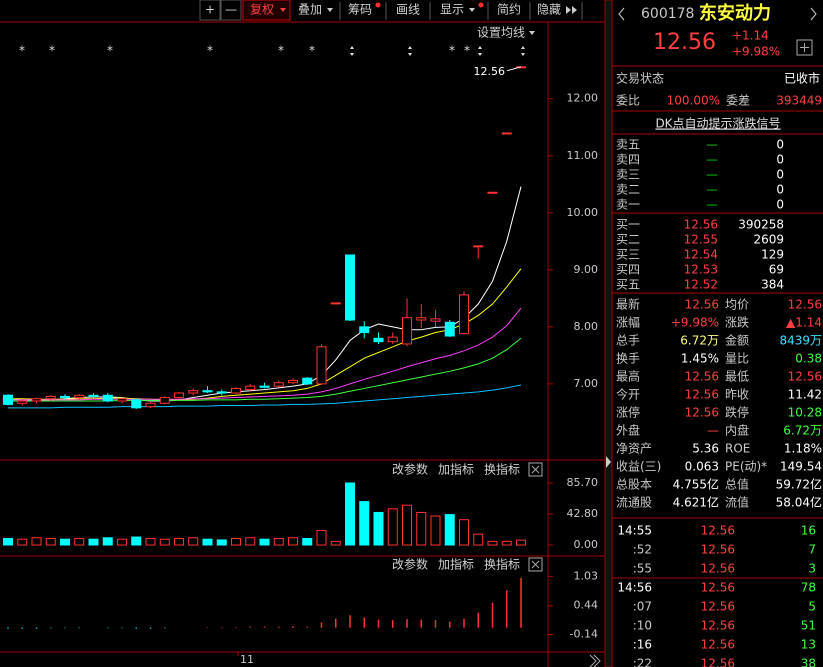  I want to click on draw-button: 画线, so click(408, 10).